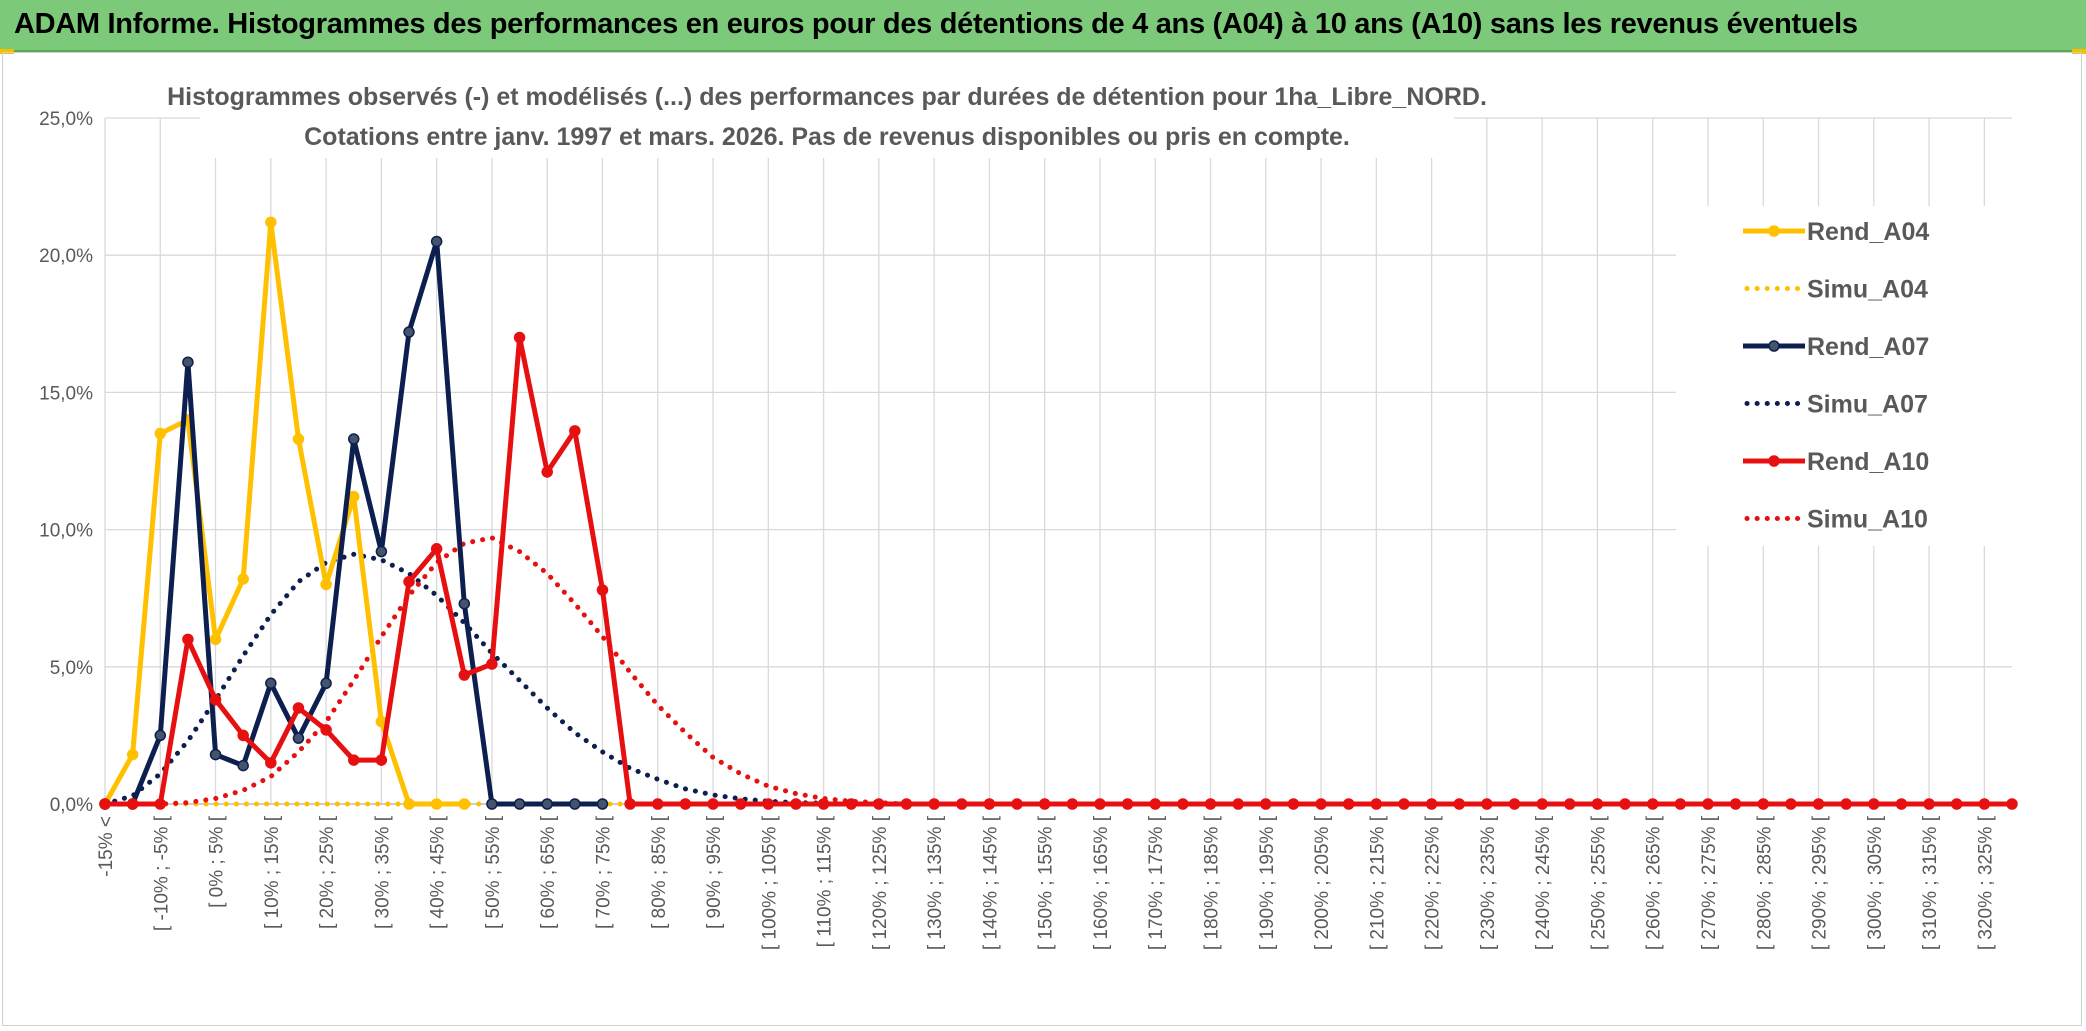 The width and height of the screenshot is (2086, 1031). Describe the element at coordinates (1377, 882) in the screenshot. I see `x-tick-label: [ 210% ; 215% [` at that location.